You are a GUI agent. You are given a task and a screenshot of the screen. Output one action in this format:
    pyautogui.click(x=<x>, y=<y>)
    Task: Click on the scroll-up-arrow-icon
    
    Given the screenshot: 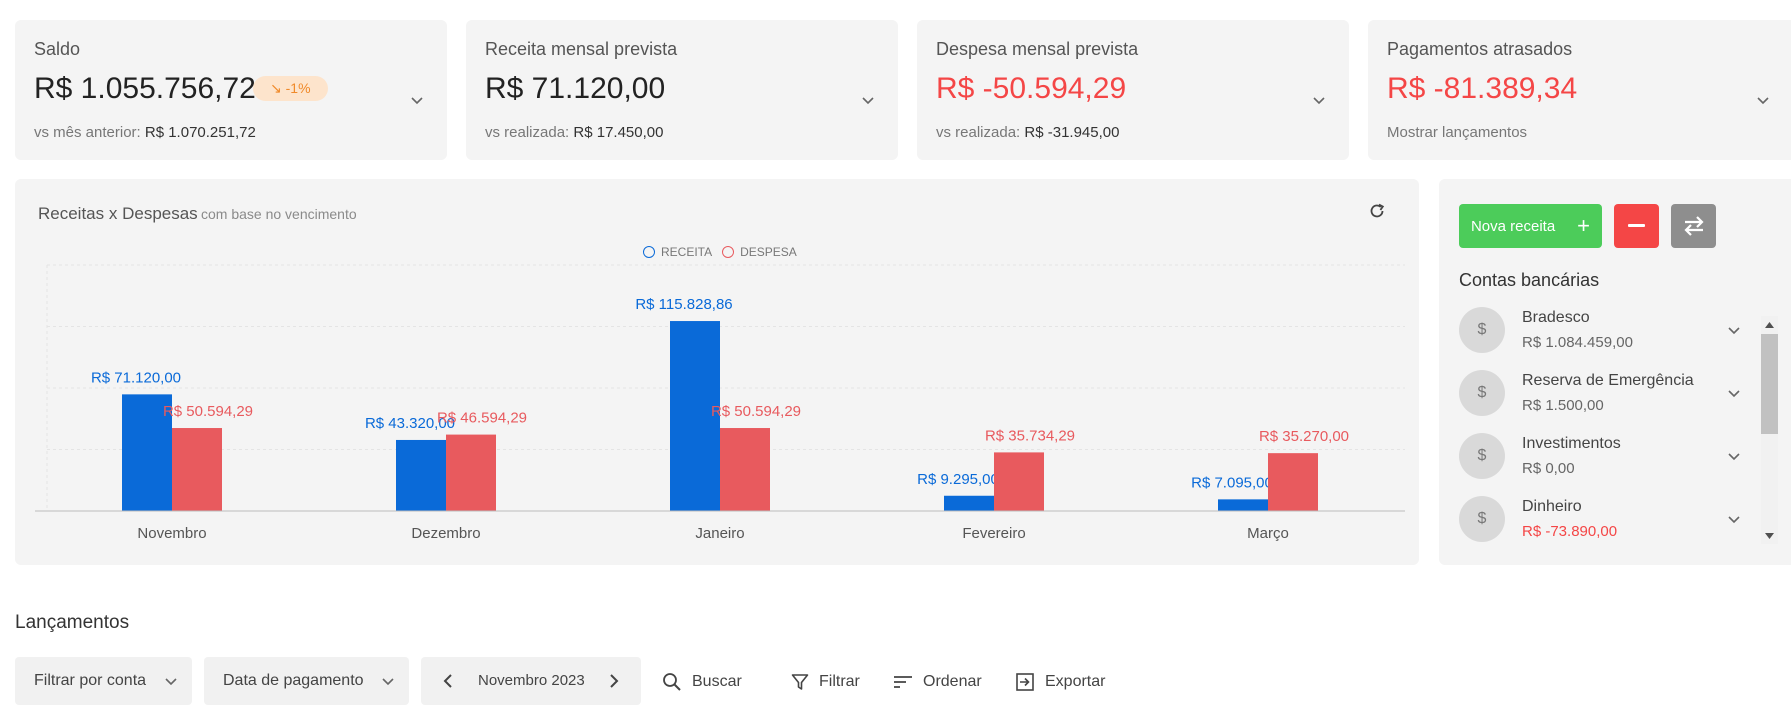 What is the action you would take?
    pyautogui.click(x=1769, y=324)
    